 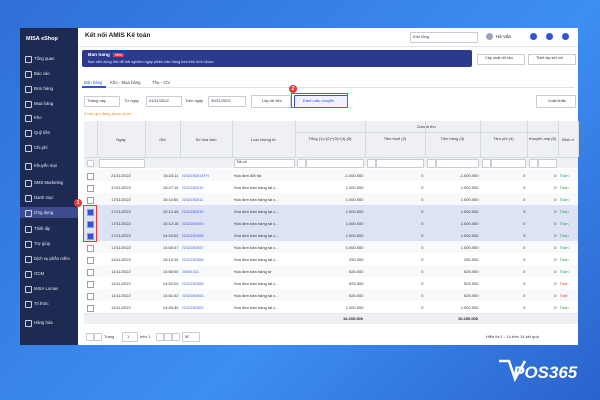 What do you see at coordinates (125, 82) in the screenshot?
I see `tab: Kho - Mua hàng` at bounding box center [125, 82].